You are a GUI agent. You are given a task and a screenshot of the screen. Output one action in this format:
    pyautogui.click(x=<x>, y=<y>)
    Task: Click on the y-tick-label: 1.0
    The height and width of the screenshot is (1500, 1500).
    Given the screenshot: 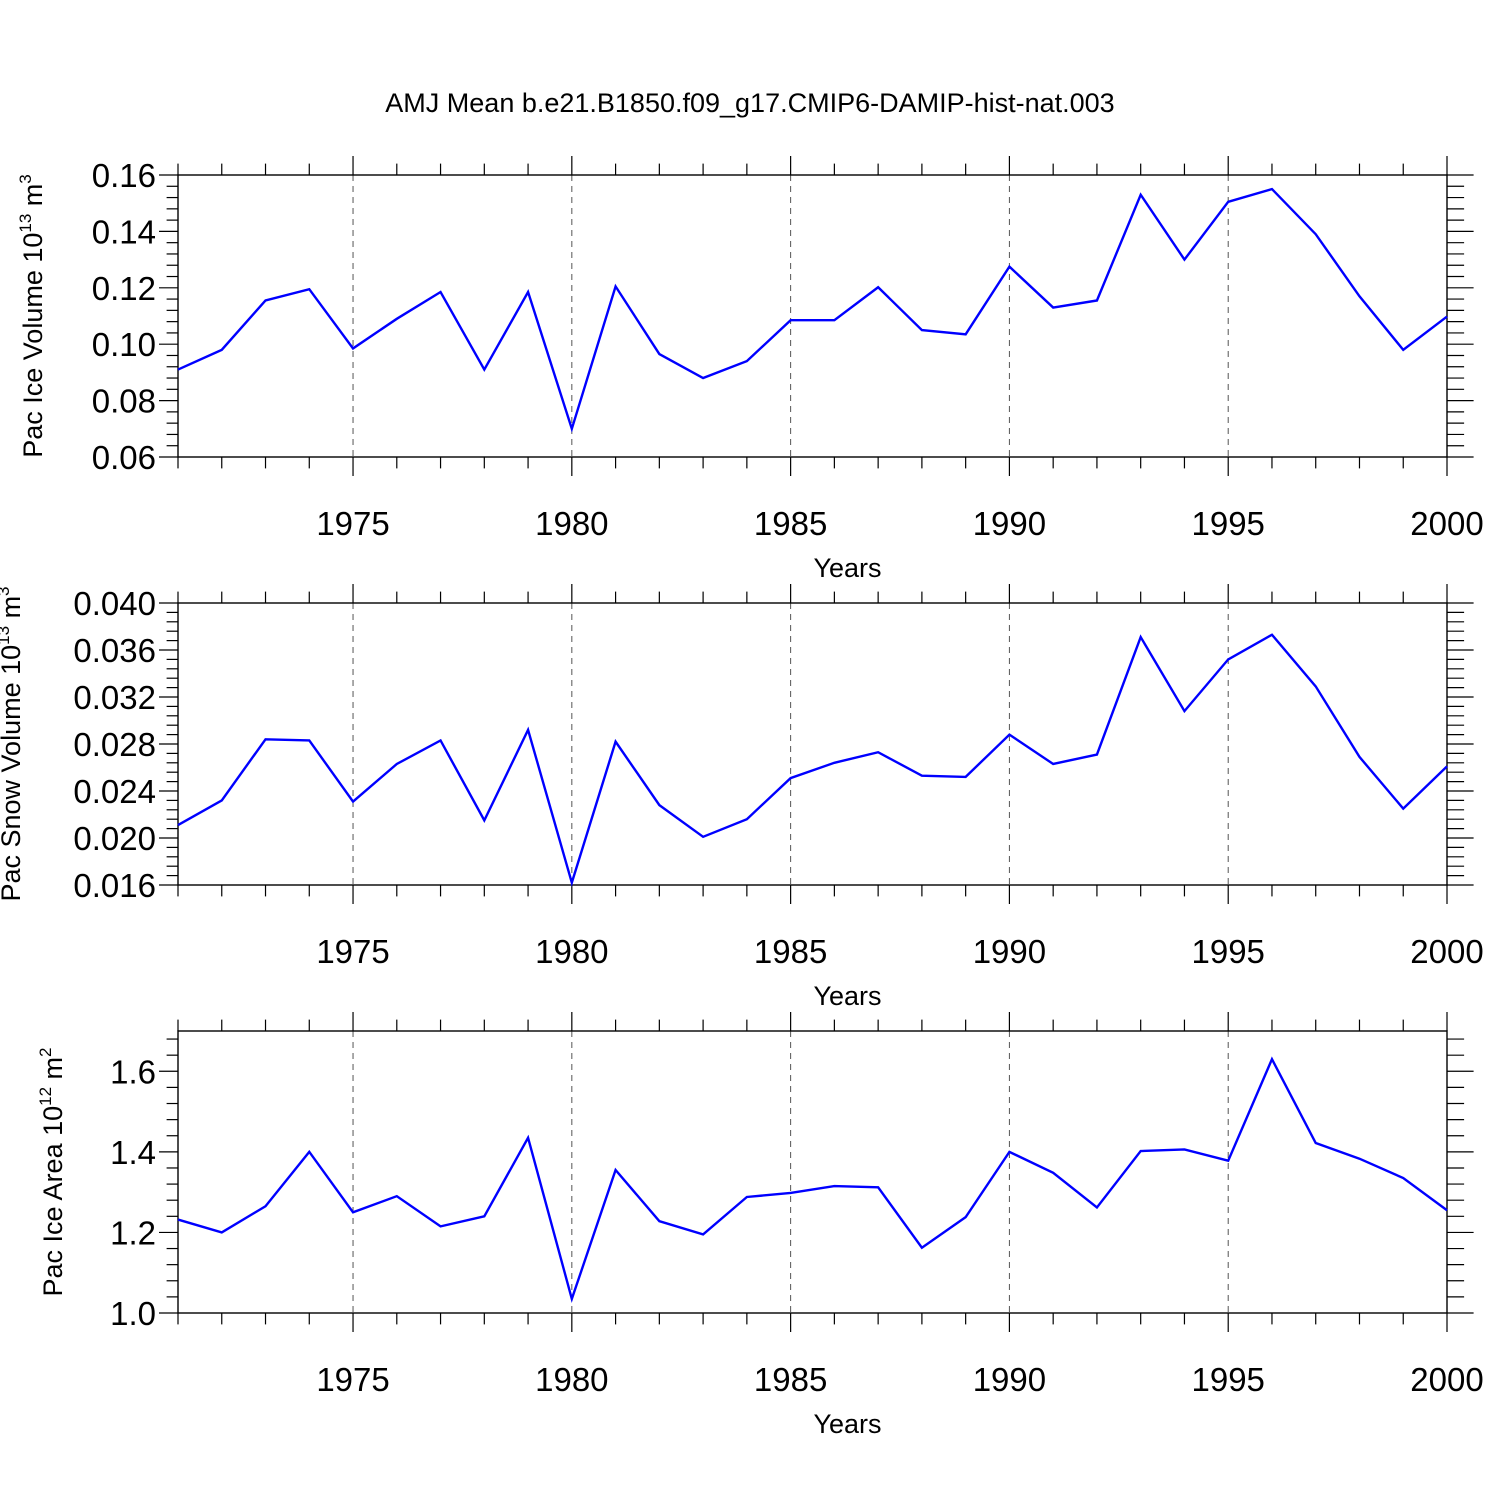 What is the action you would take?
    pyautogui.click(x=133, y=1313)
    